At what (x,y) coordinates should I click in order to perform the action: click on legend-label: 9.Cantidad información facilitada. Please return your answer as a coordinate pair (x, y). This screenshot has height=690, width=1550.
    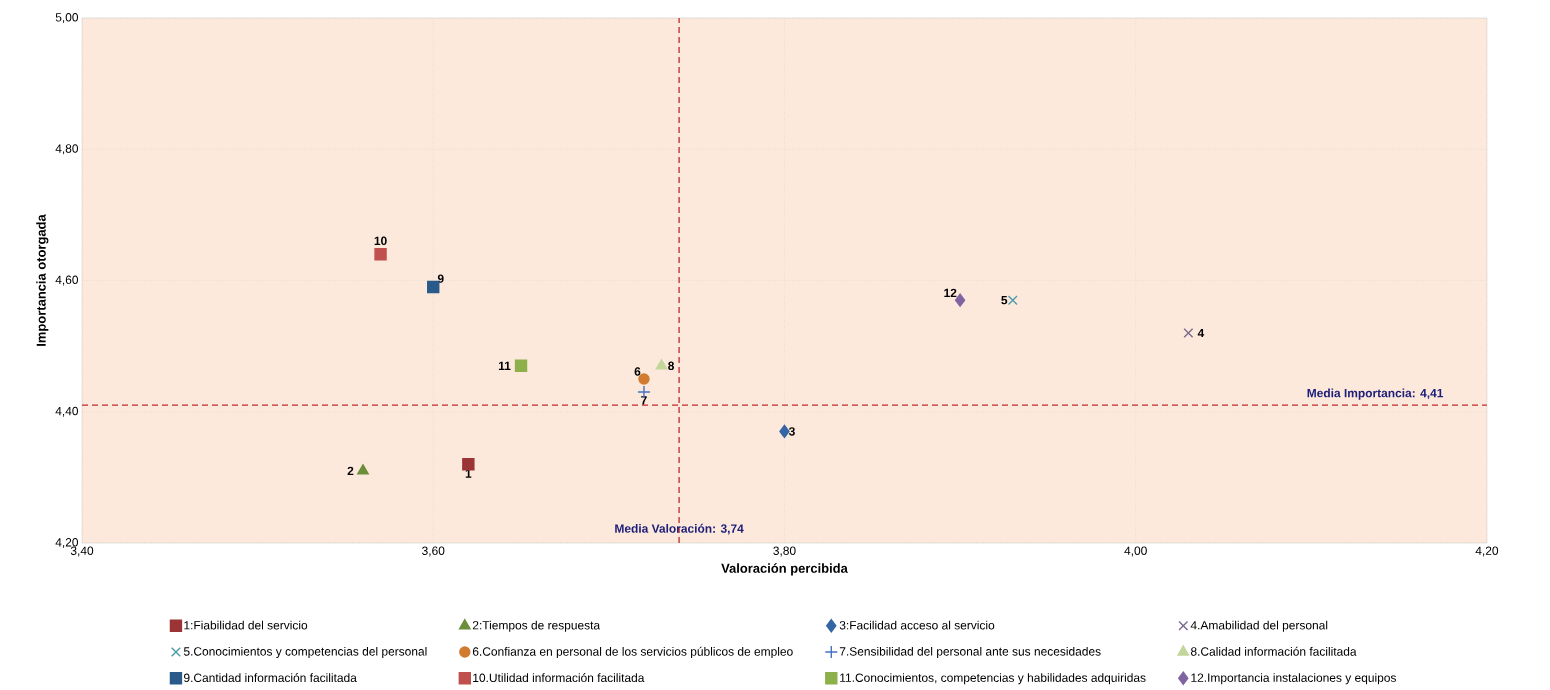
    Looking at the image, I should click on (270, 678).